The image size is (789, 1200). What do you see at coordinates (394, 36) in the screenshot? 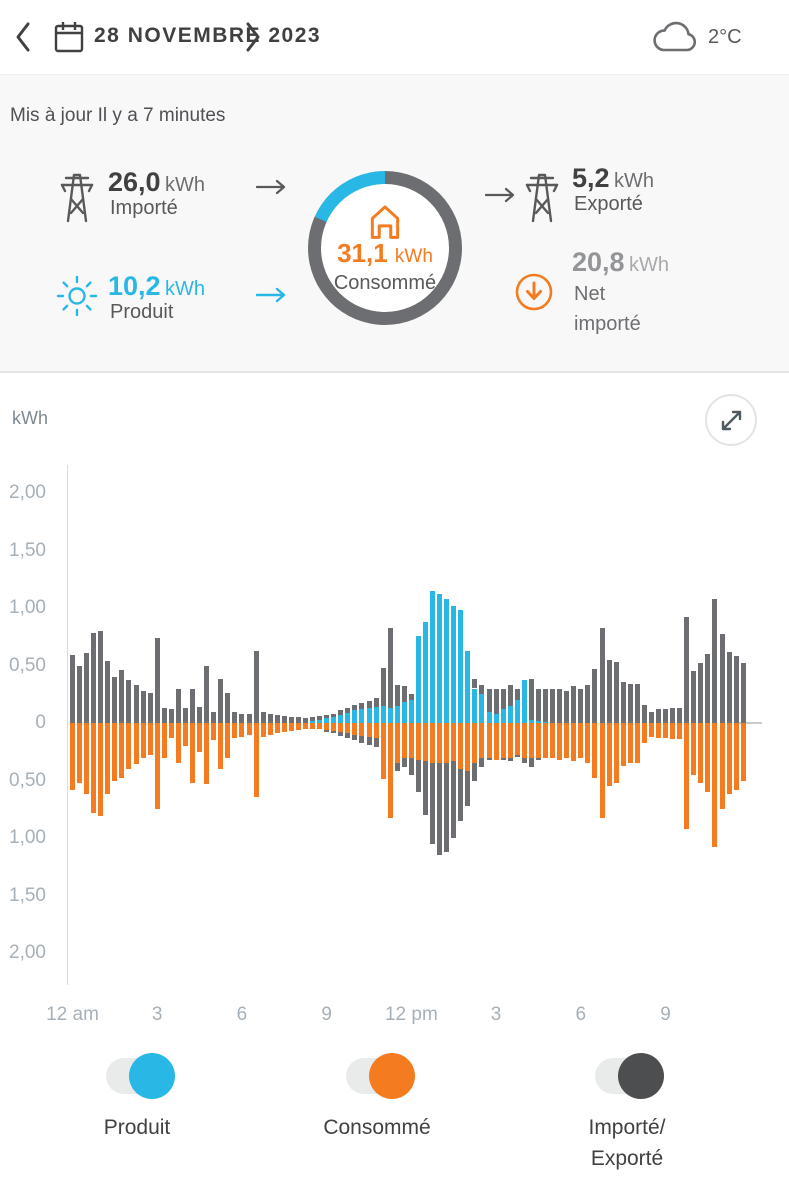
I see `header: 28 NOVEMBRE 2023 2°C` at bounding box center [394, 36].